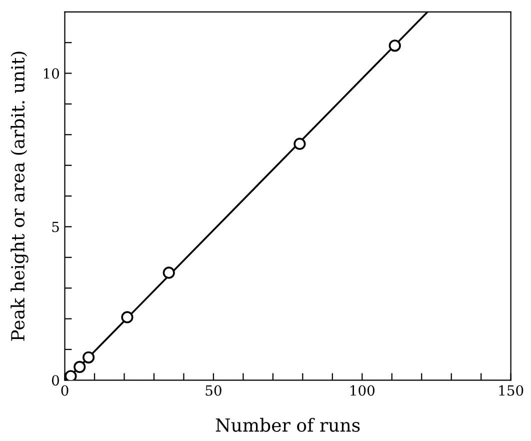 The image size is (531, 441). I want to click on x-tick-label: 100, so click(362, 390).